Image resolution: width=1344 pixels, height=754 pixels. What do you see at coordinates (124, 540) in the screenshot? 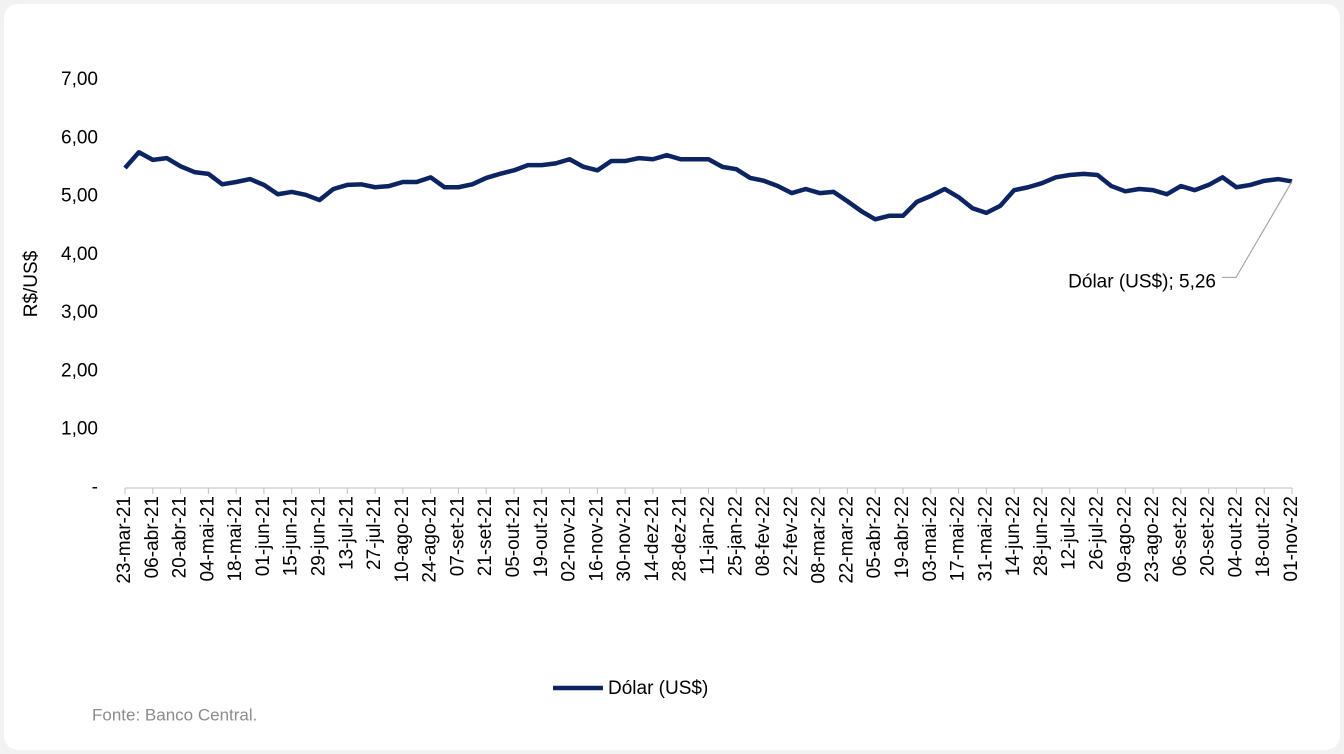
I see `x-tick-label: 23-mar-21` at bounding box center [124, 540].